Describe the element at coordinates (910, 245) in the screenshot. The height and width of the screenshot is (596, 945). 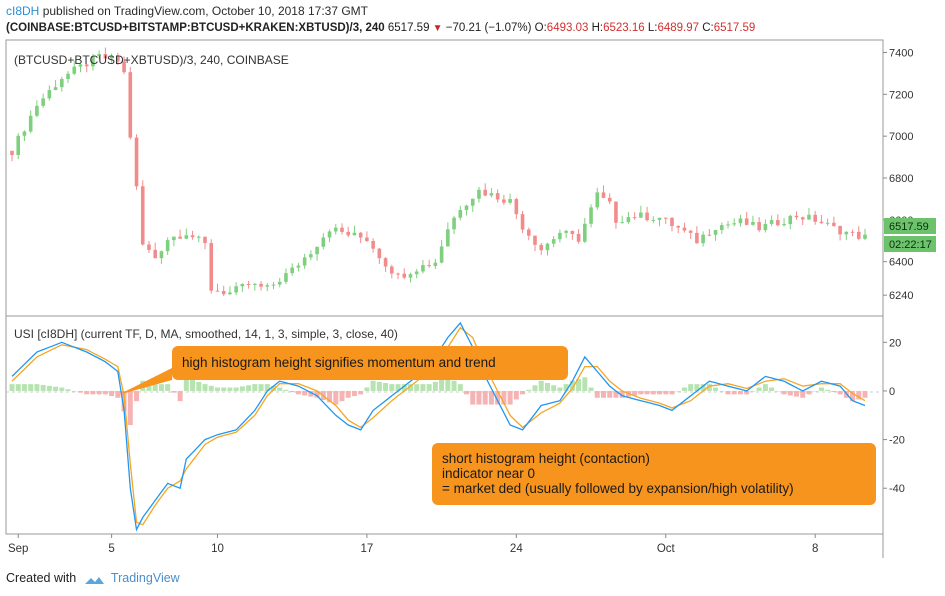
I see `countdown-tag-text: 02:22:17` at that location.